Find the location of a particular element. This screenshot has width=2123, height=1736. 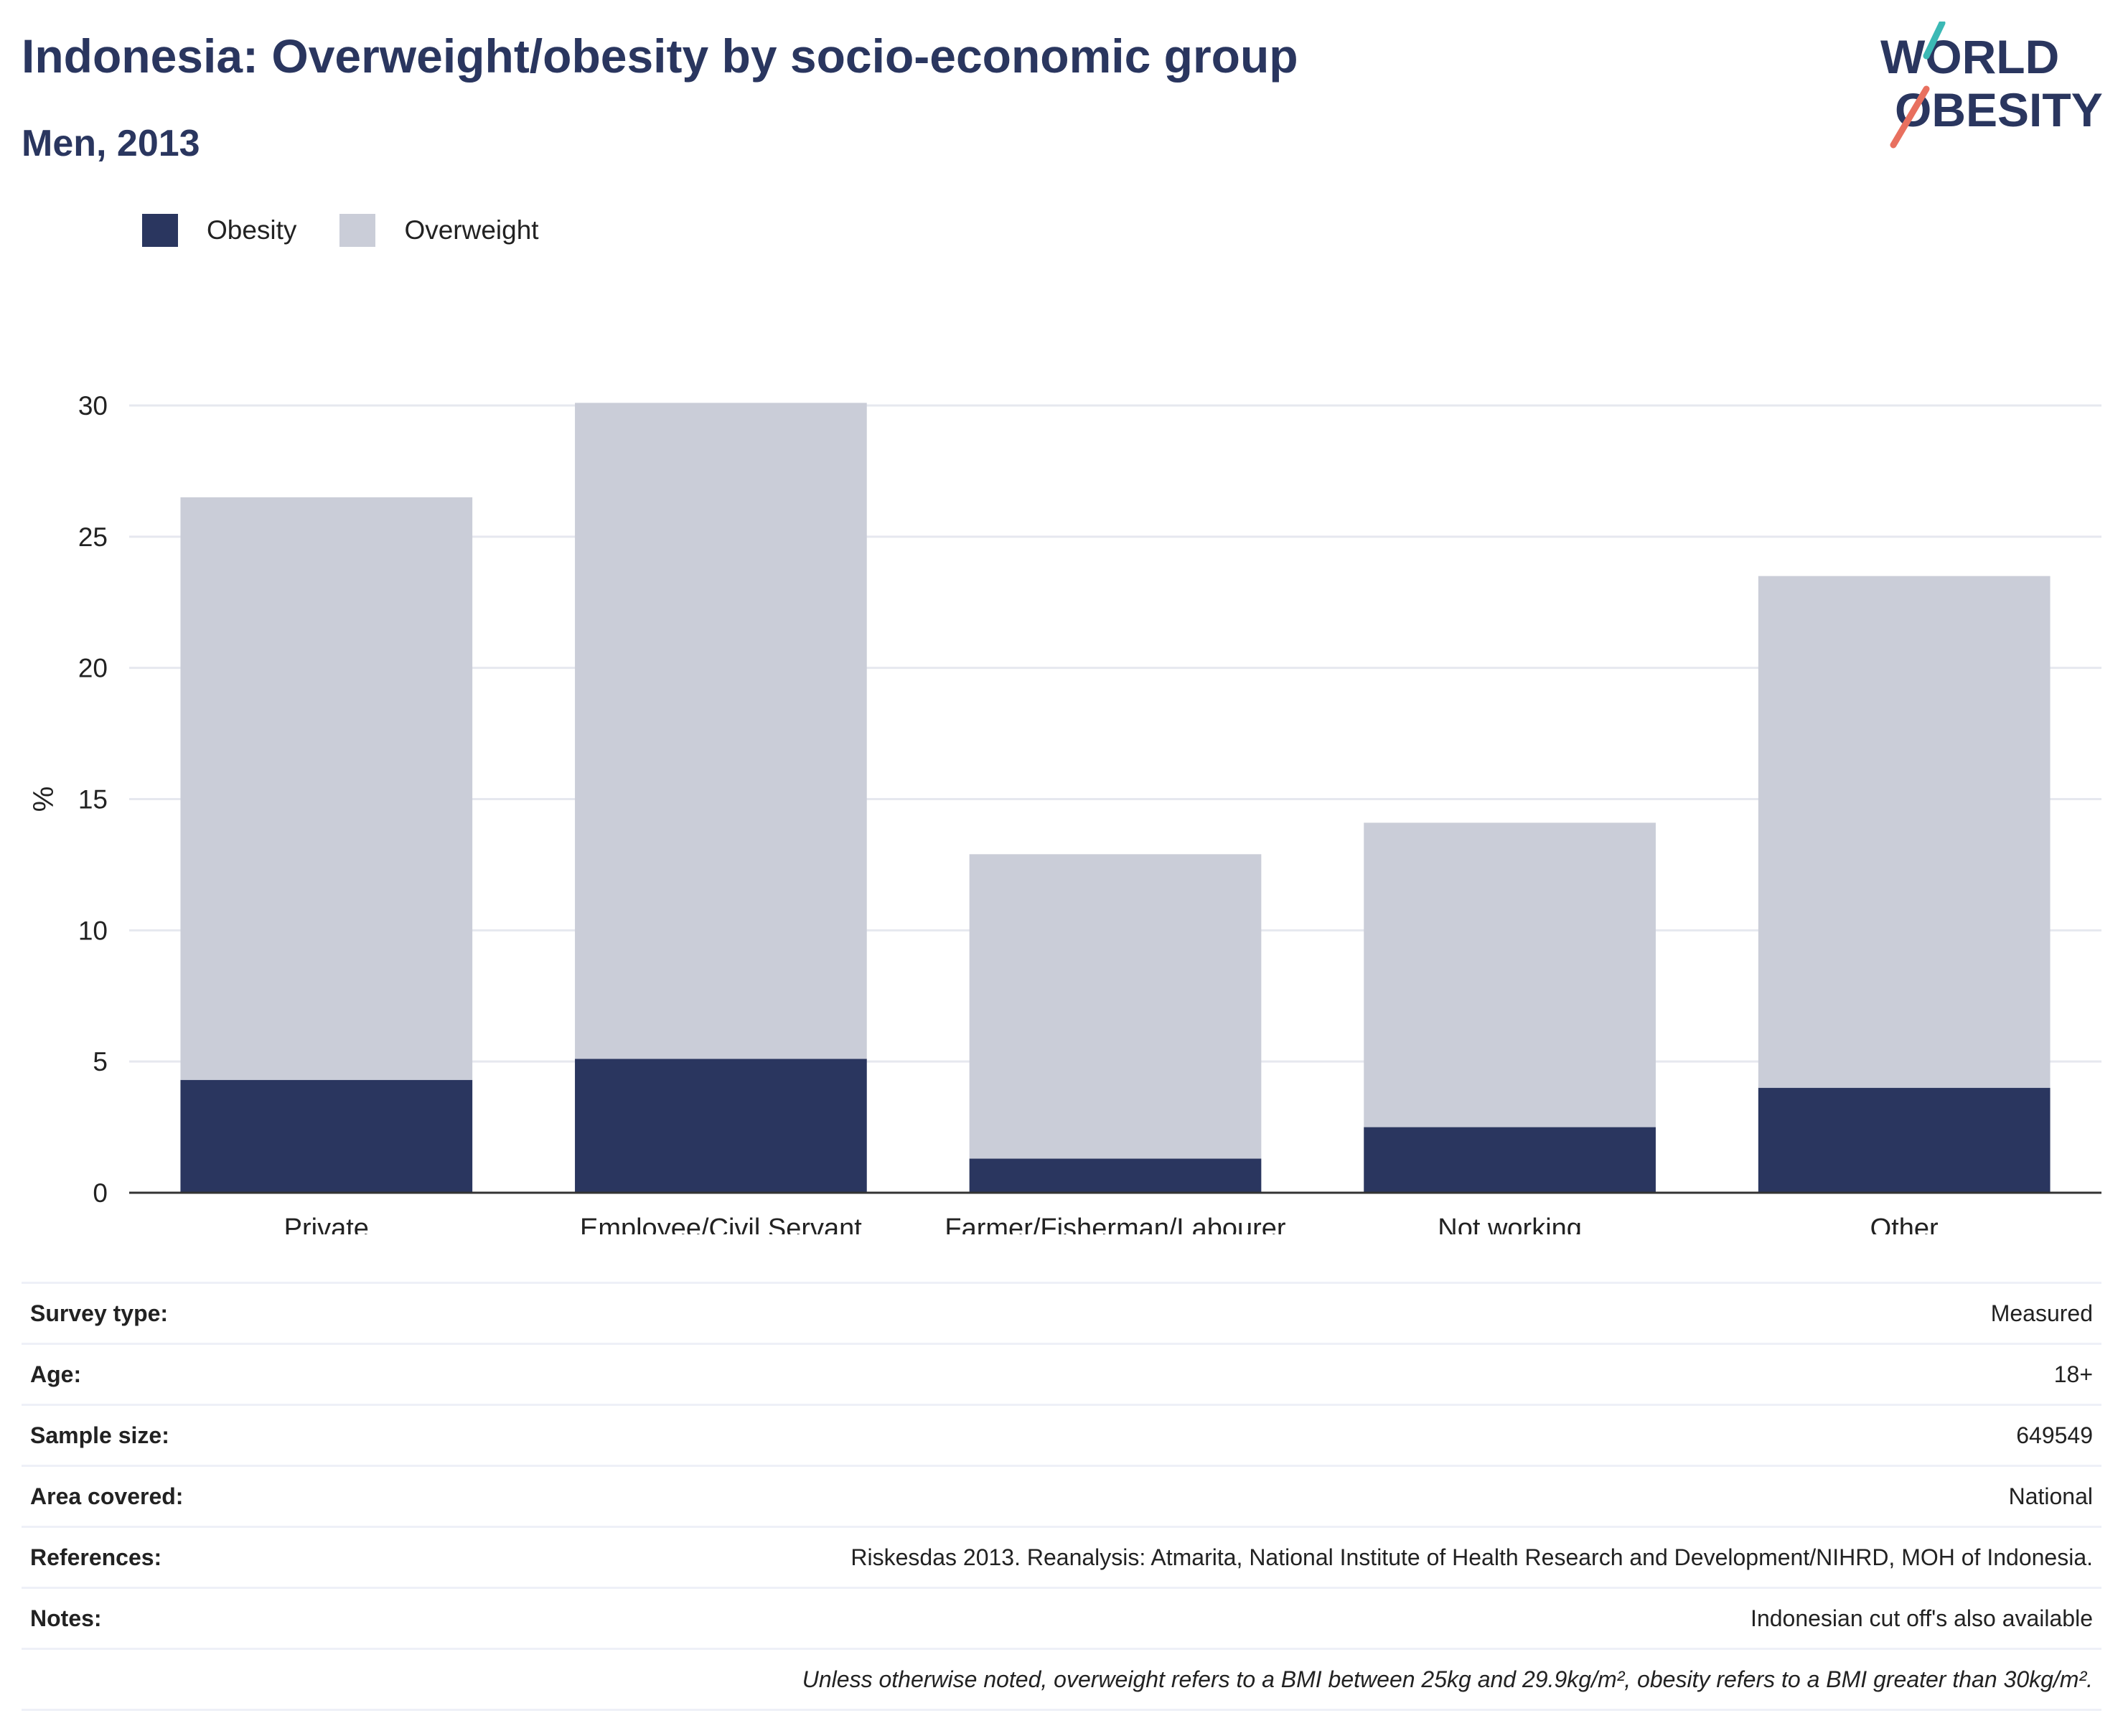

info-row-area-covered: Area covered: National is located at coordinates (1061, 1495).